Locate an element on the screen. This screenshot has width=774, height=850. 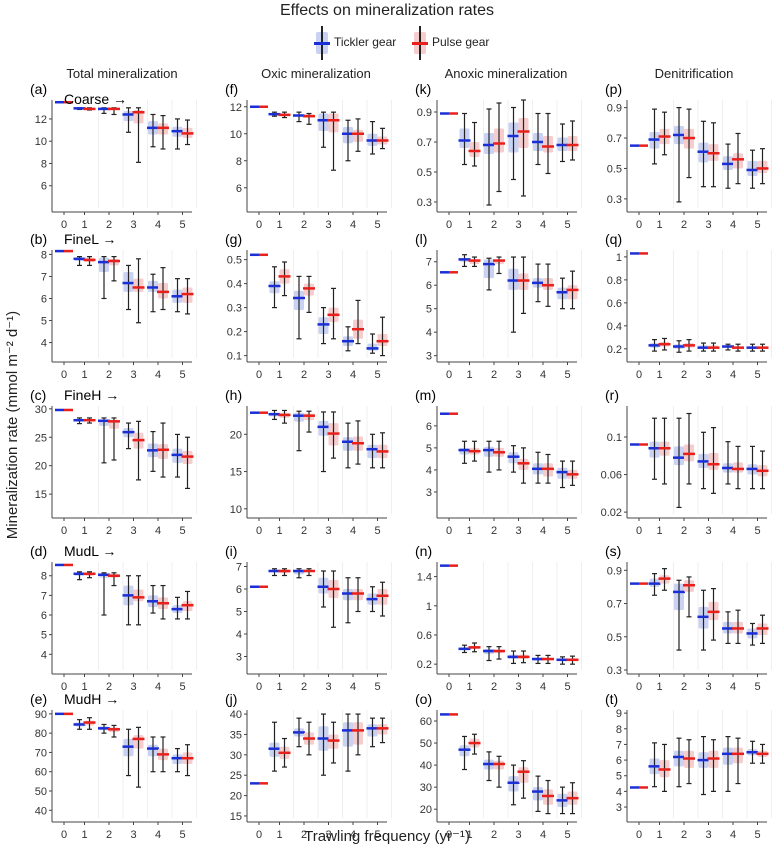
panel-j-ytick-label: 25 is located at coordinates (236, 776).